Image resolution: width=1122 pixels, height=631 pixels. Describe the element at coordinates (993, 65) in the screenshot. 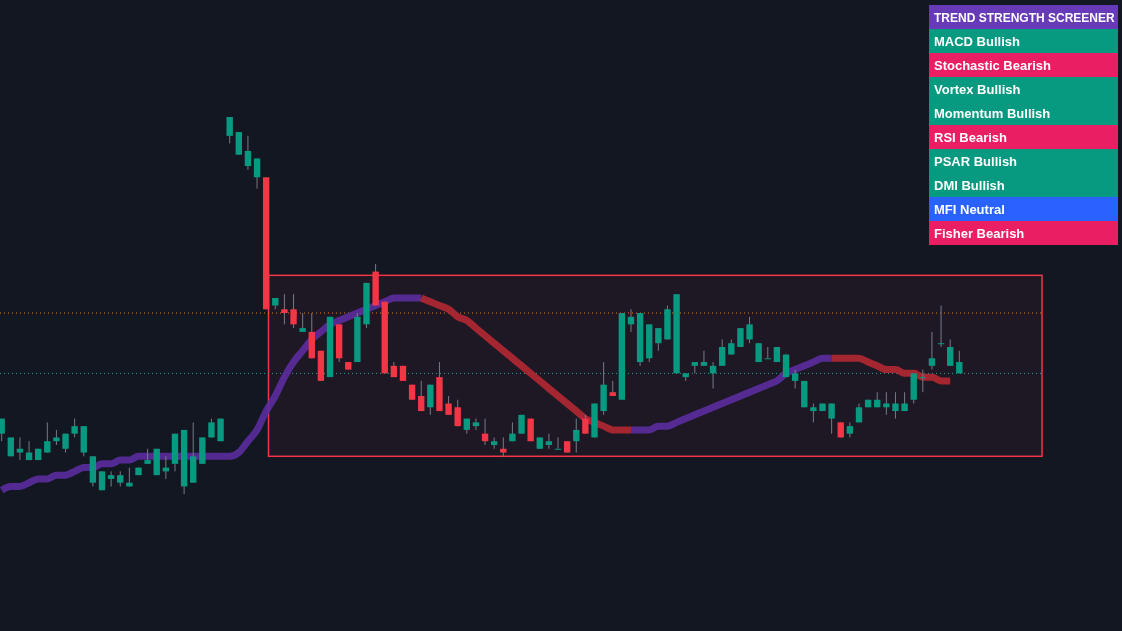

I see `category-label: Stochastic Bearish` at that location.